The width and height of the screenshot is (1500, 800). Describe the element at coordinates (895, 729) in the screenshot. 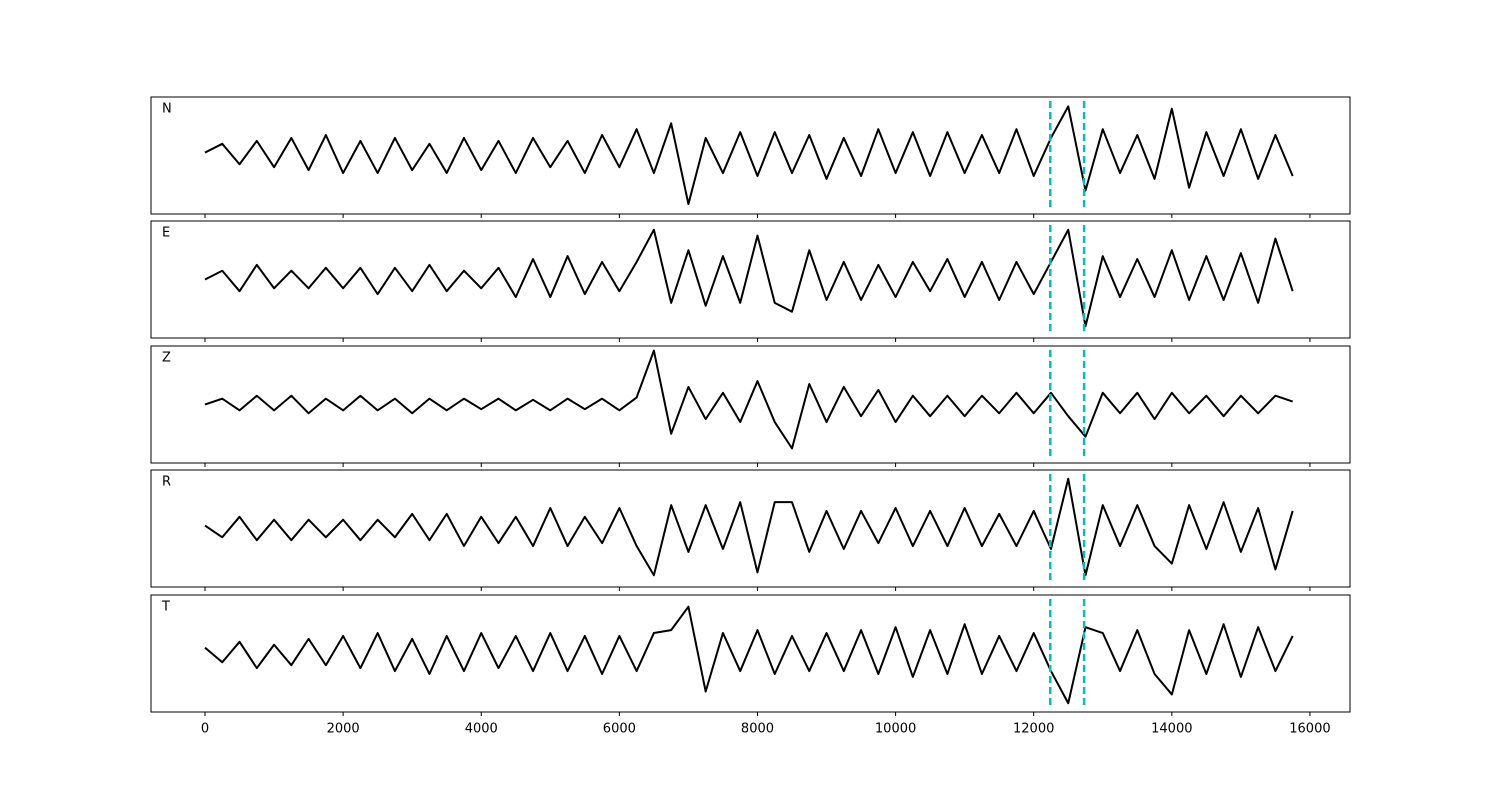

I see `x-tick-label: 10000` at that location.